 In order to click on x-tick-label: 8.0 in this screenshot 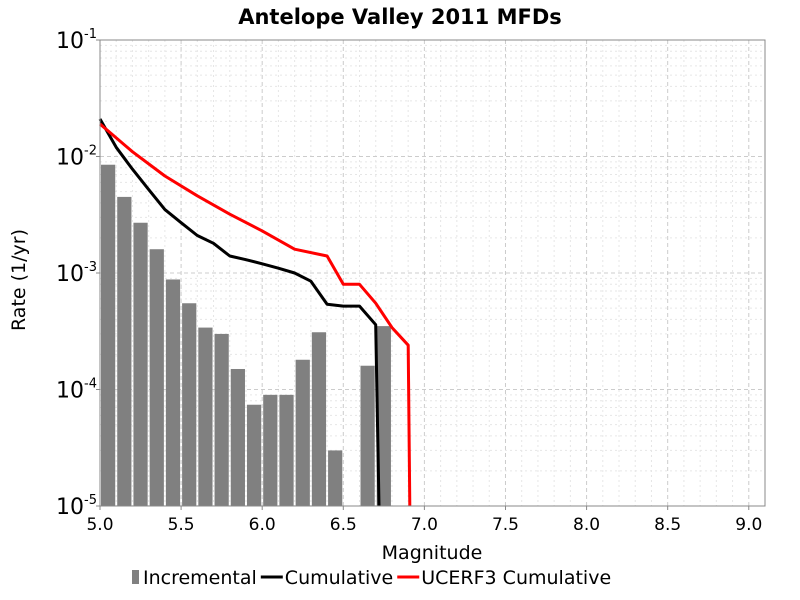, I will do `click(586, 525)`.